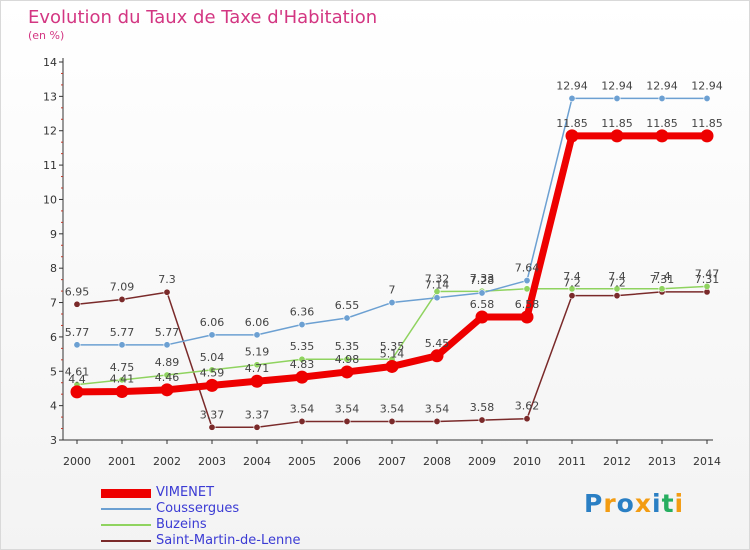 This screenshot has height=550, width=750. What do you see at coordinates (212, 322) in the screenshot?
I see `data-label: 6.06` at bounding box center [212, 322].